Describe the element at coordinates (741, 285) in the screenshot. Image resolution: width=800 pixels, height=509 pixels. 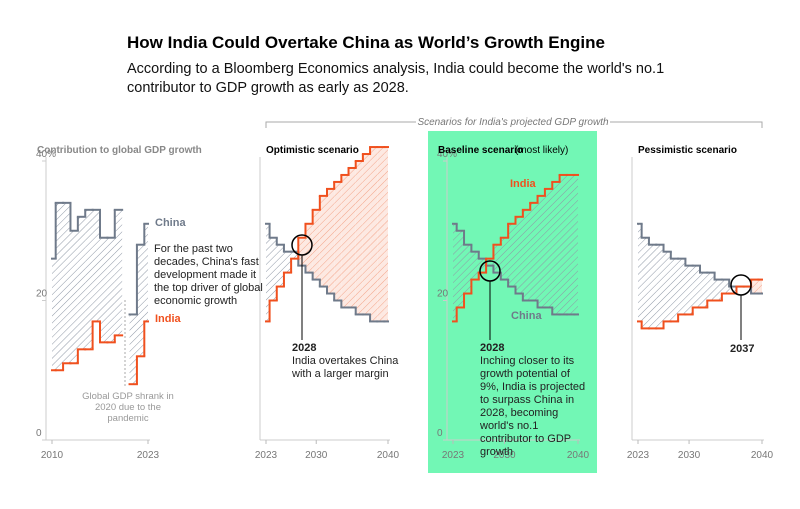
I see `annotation-marker` at that location.